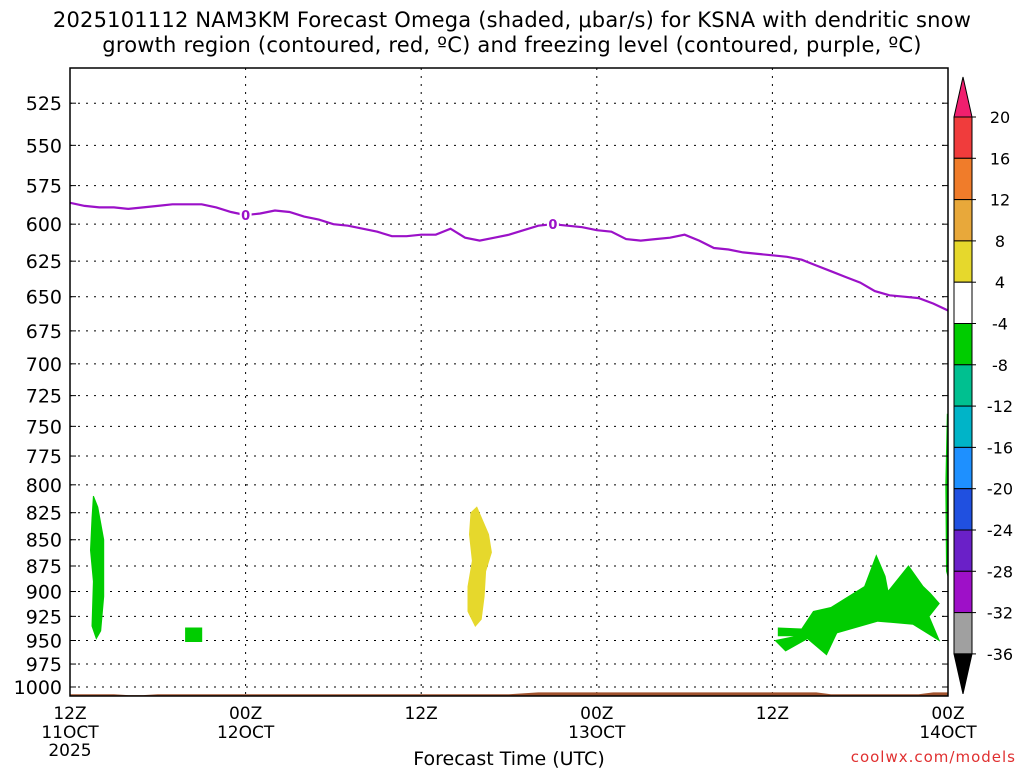  What do you see at coordinates (44, 514) in the screenshot?
I see `y-tick-label-825: 825` at bounding box center [44, 514].